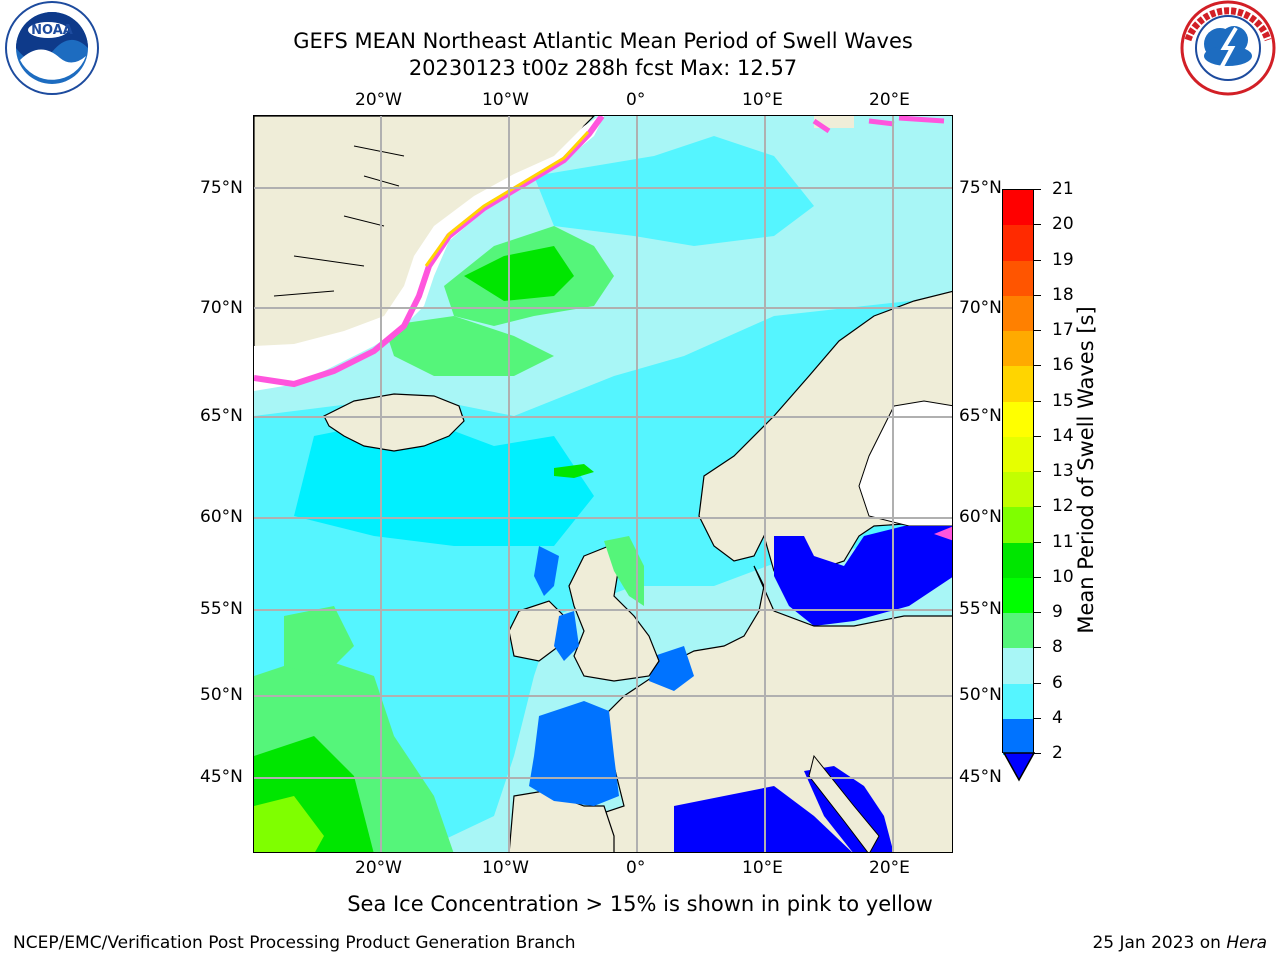 This screenshot has height=960, width=1280. Describe the element at coordinates (1057, 753) in the screenshot. I see `colorbar-tick-label: 2` at that location.